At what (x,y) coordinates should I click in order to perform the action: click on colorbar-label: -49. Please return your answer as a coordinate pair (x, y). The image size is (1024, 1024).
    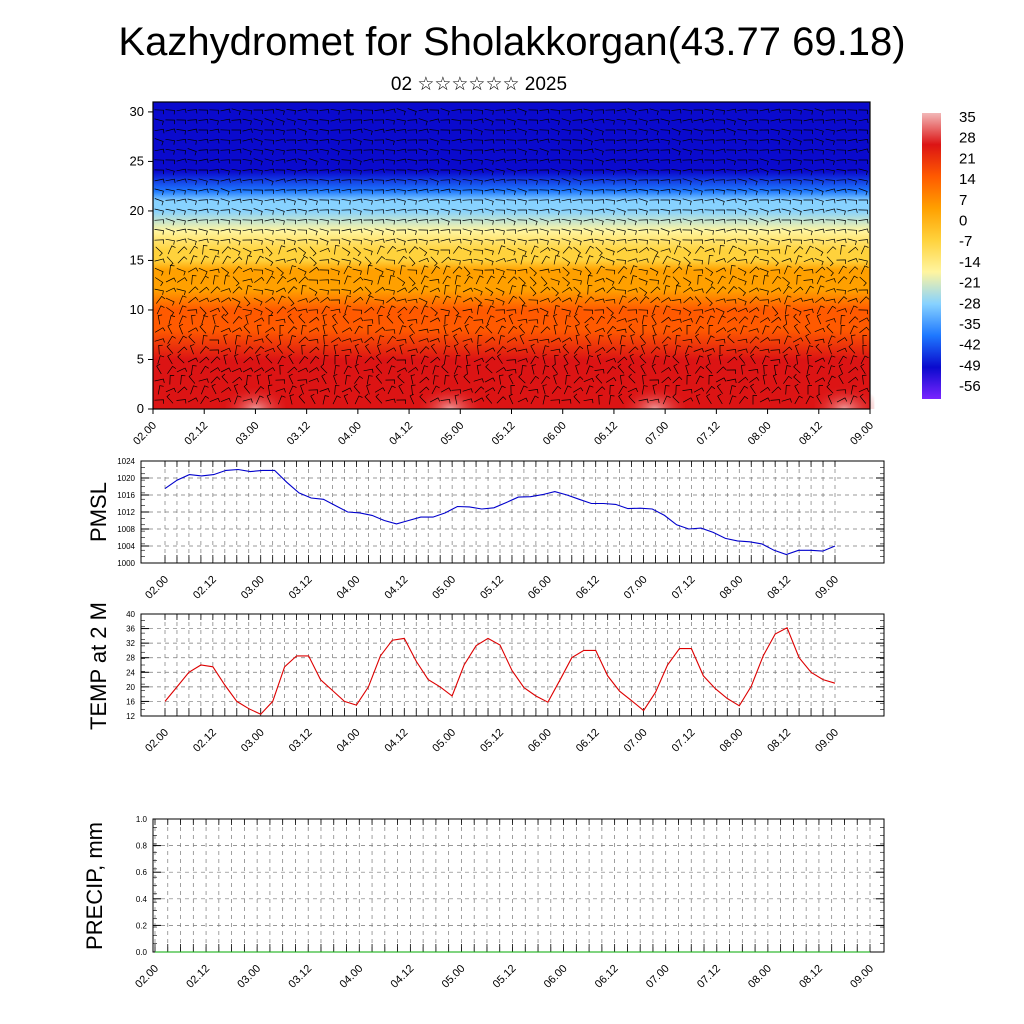
    Looking at the image, I should click on (970, 365).